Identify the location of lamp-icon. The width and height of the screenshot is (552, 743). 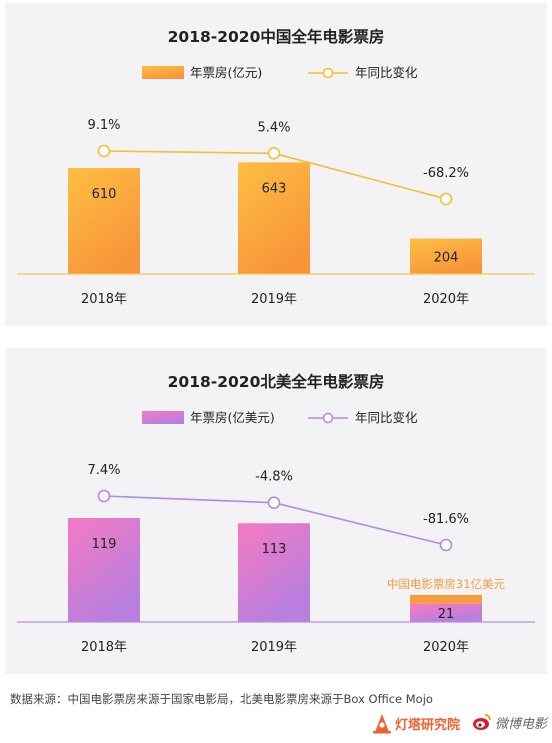
(382, 724).